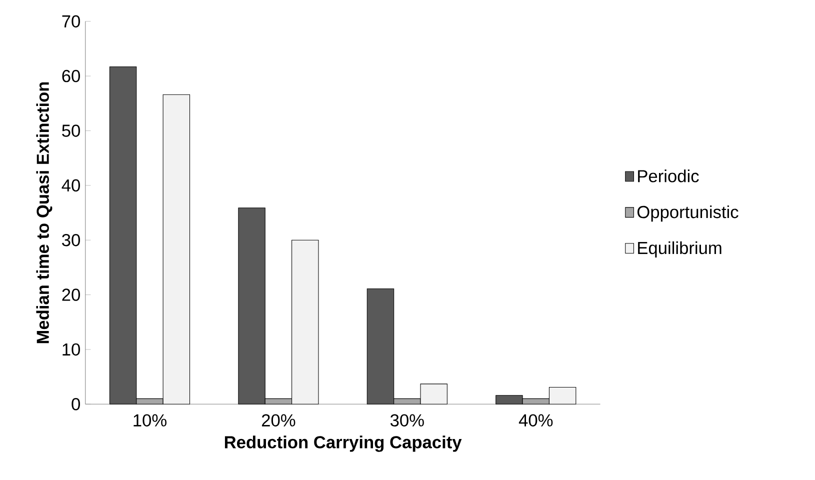  I want to click on legend-label: Equilibrium, so click(680, 249).